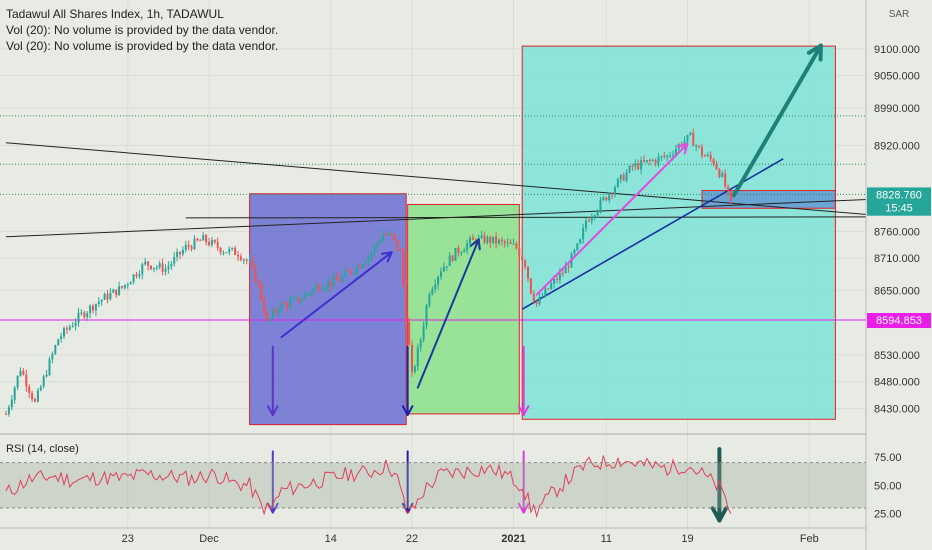 The width and height of the screenshot is (932, 550). I want to click on price-tick-label: 9100.000, so click(897, 50).